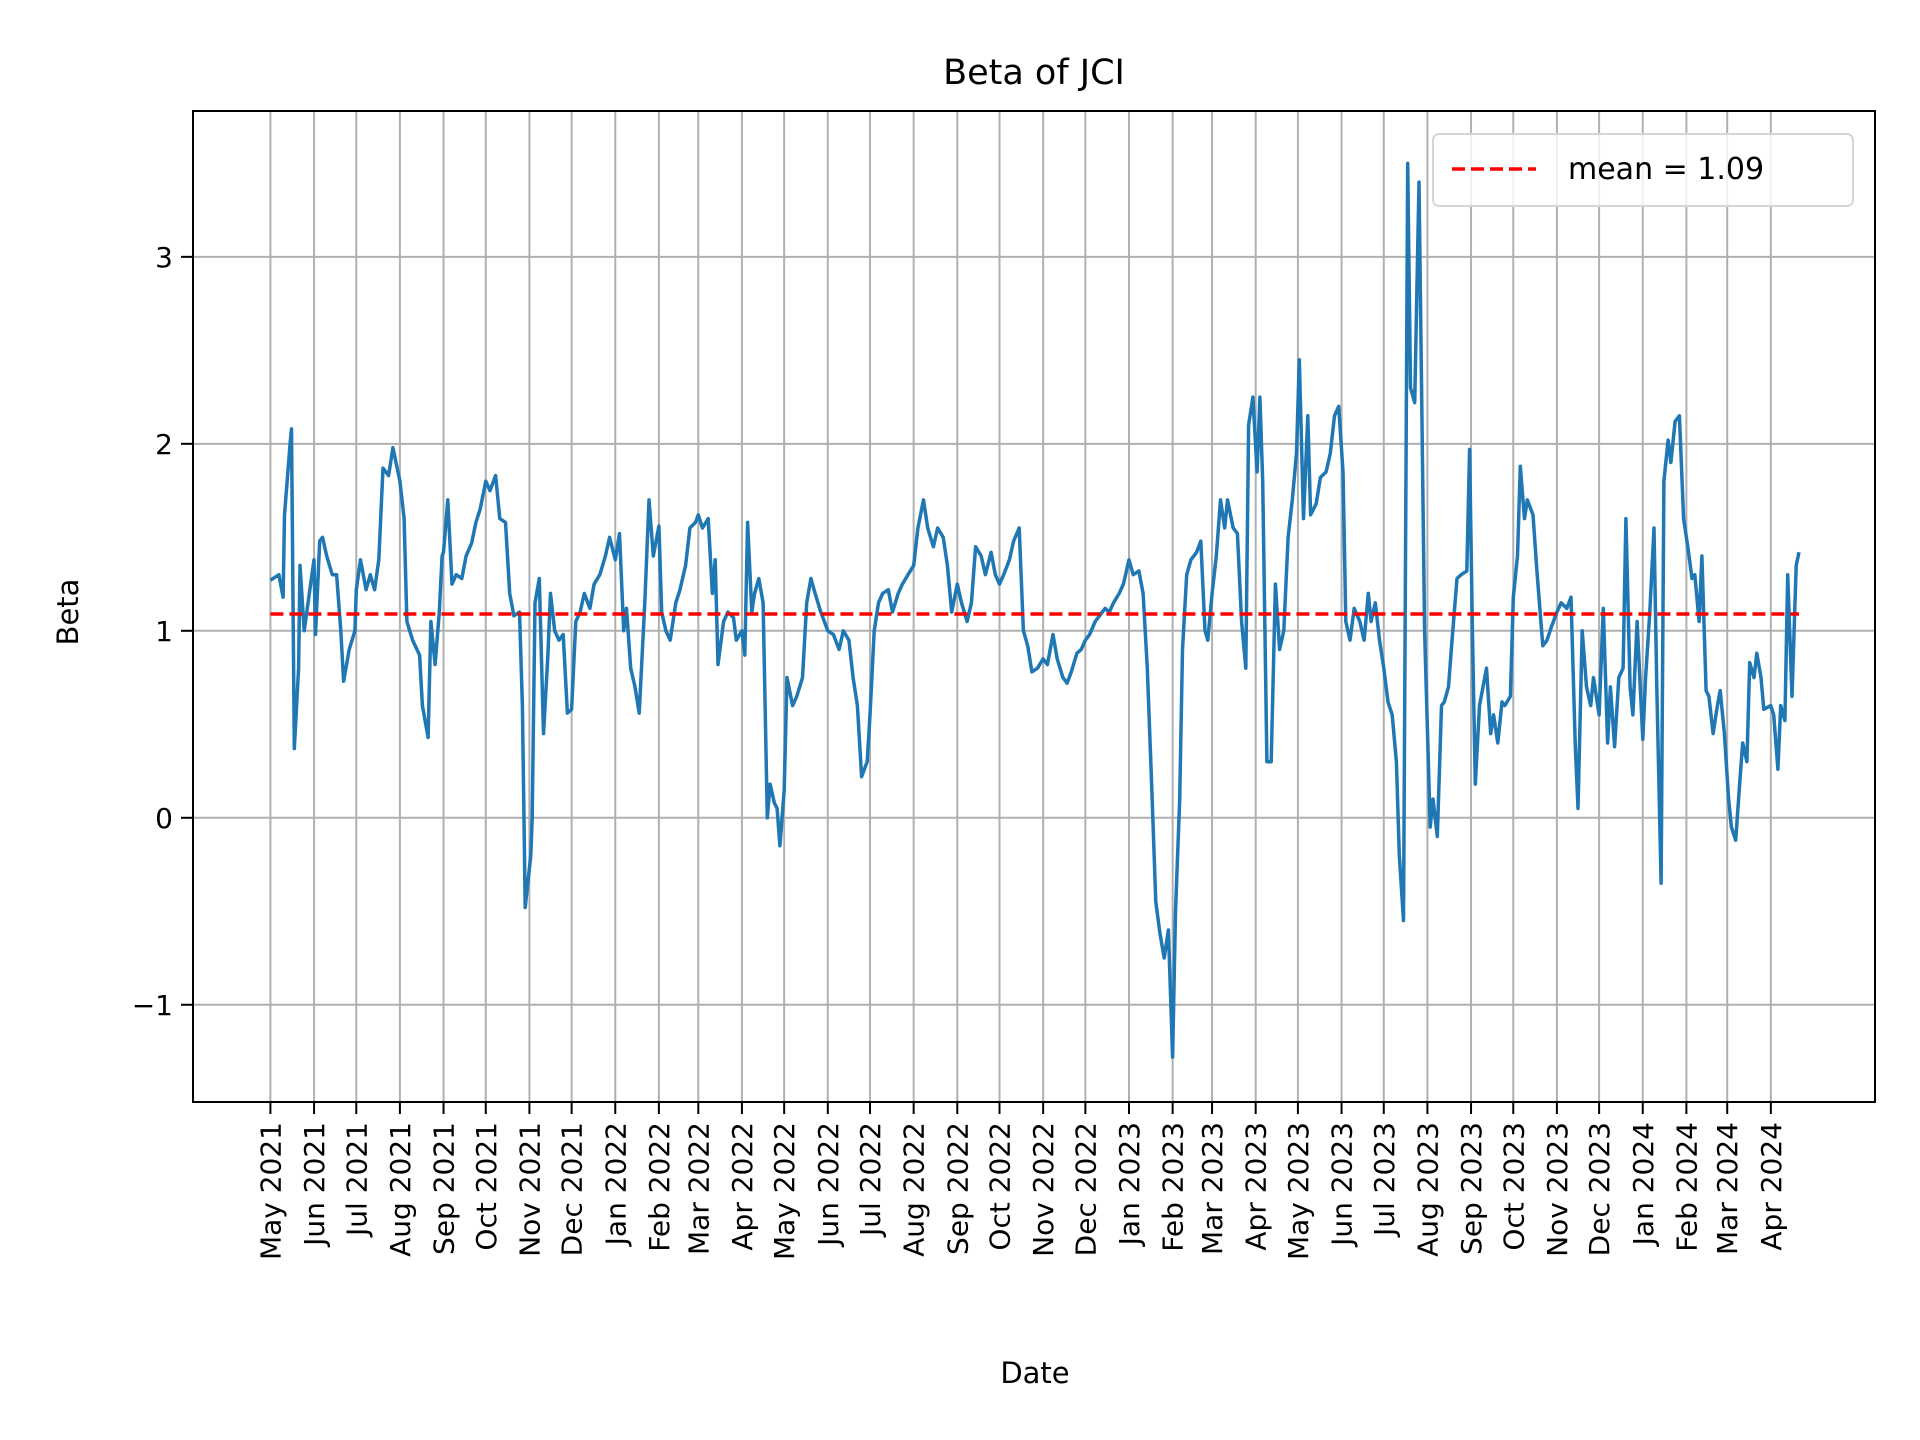 The image size is (1920, 1440). I want to click on legend-mean-label: mean = 1.09, so click(1666, 169).